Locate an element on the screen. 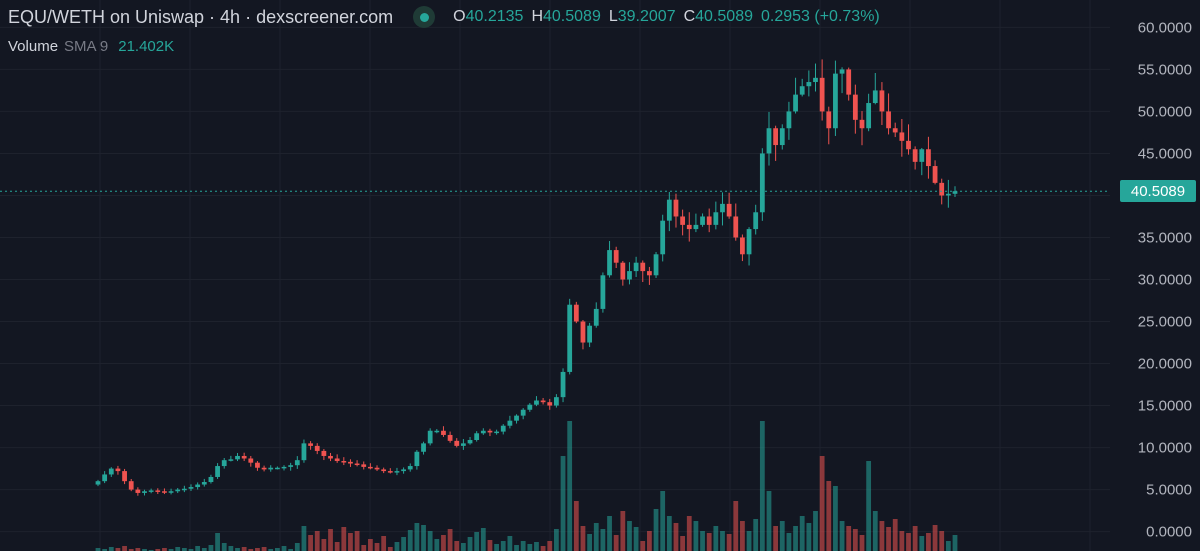 The height and width of the screenshot is (551, 1200). y-tick-label: 50.0000 is located at coordinates (1165, 111).